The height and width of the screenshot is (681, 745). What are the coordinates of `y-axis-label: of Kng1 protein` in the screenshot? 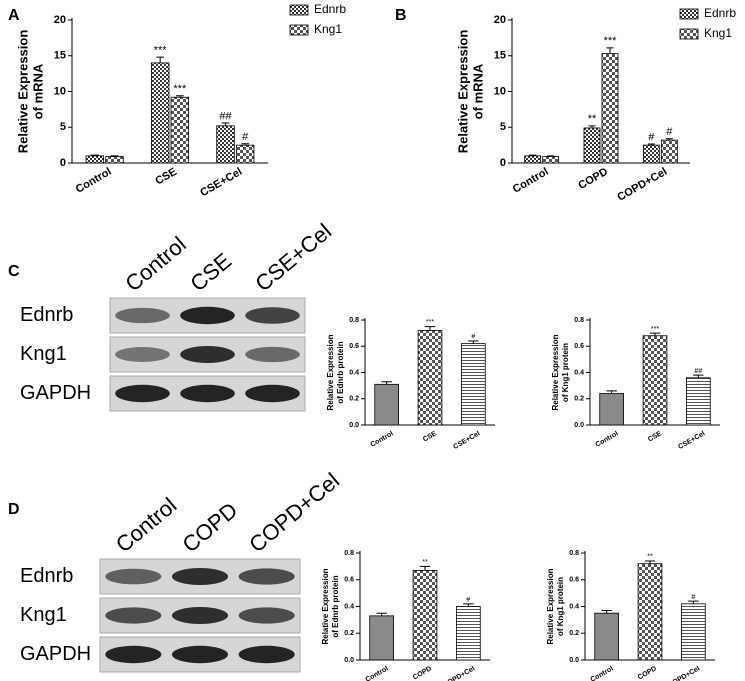 It's located at (560, 606).